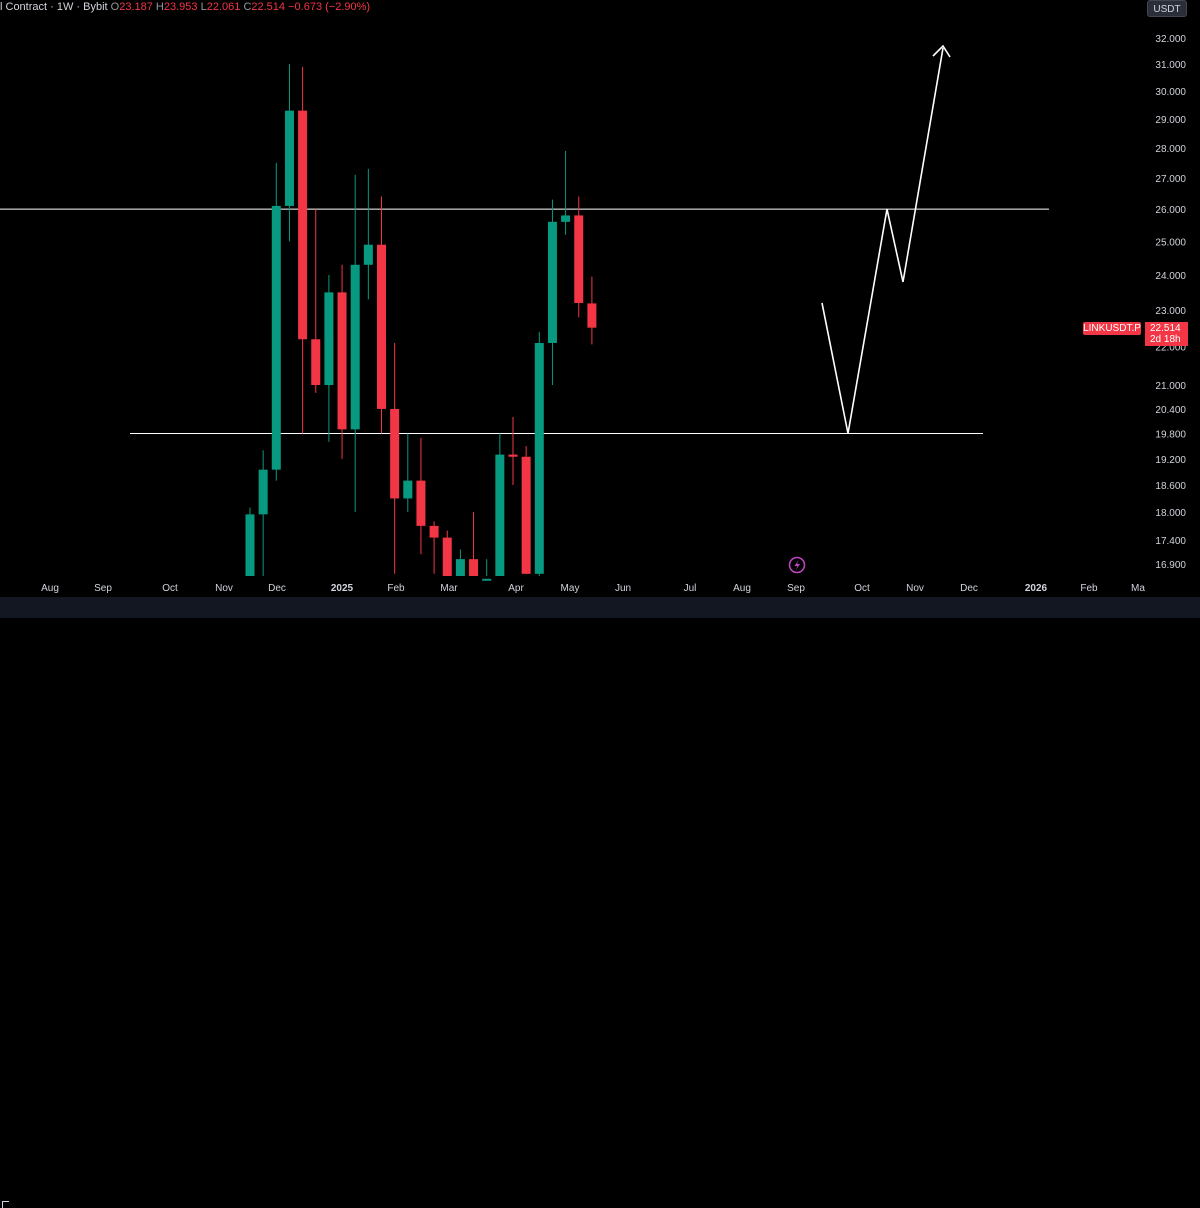 The width and height of the screenshot is (1200, 1208). Describe the element at coordinates (342, 588) in the screenshot. I see `x-axis-tick-label: 2025` at that location.